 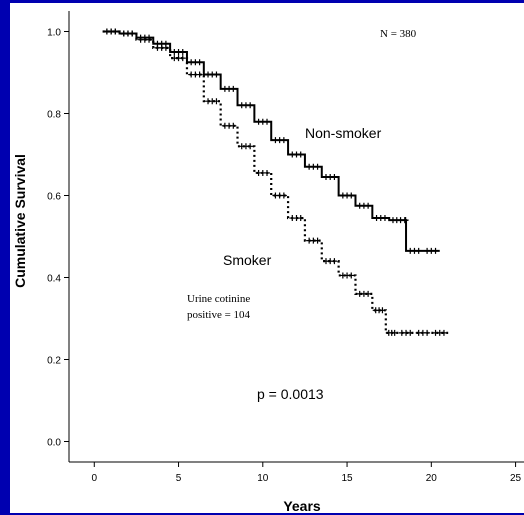 I want to click on x-tick-label: 20, so click(x=432, y=478).